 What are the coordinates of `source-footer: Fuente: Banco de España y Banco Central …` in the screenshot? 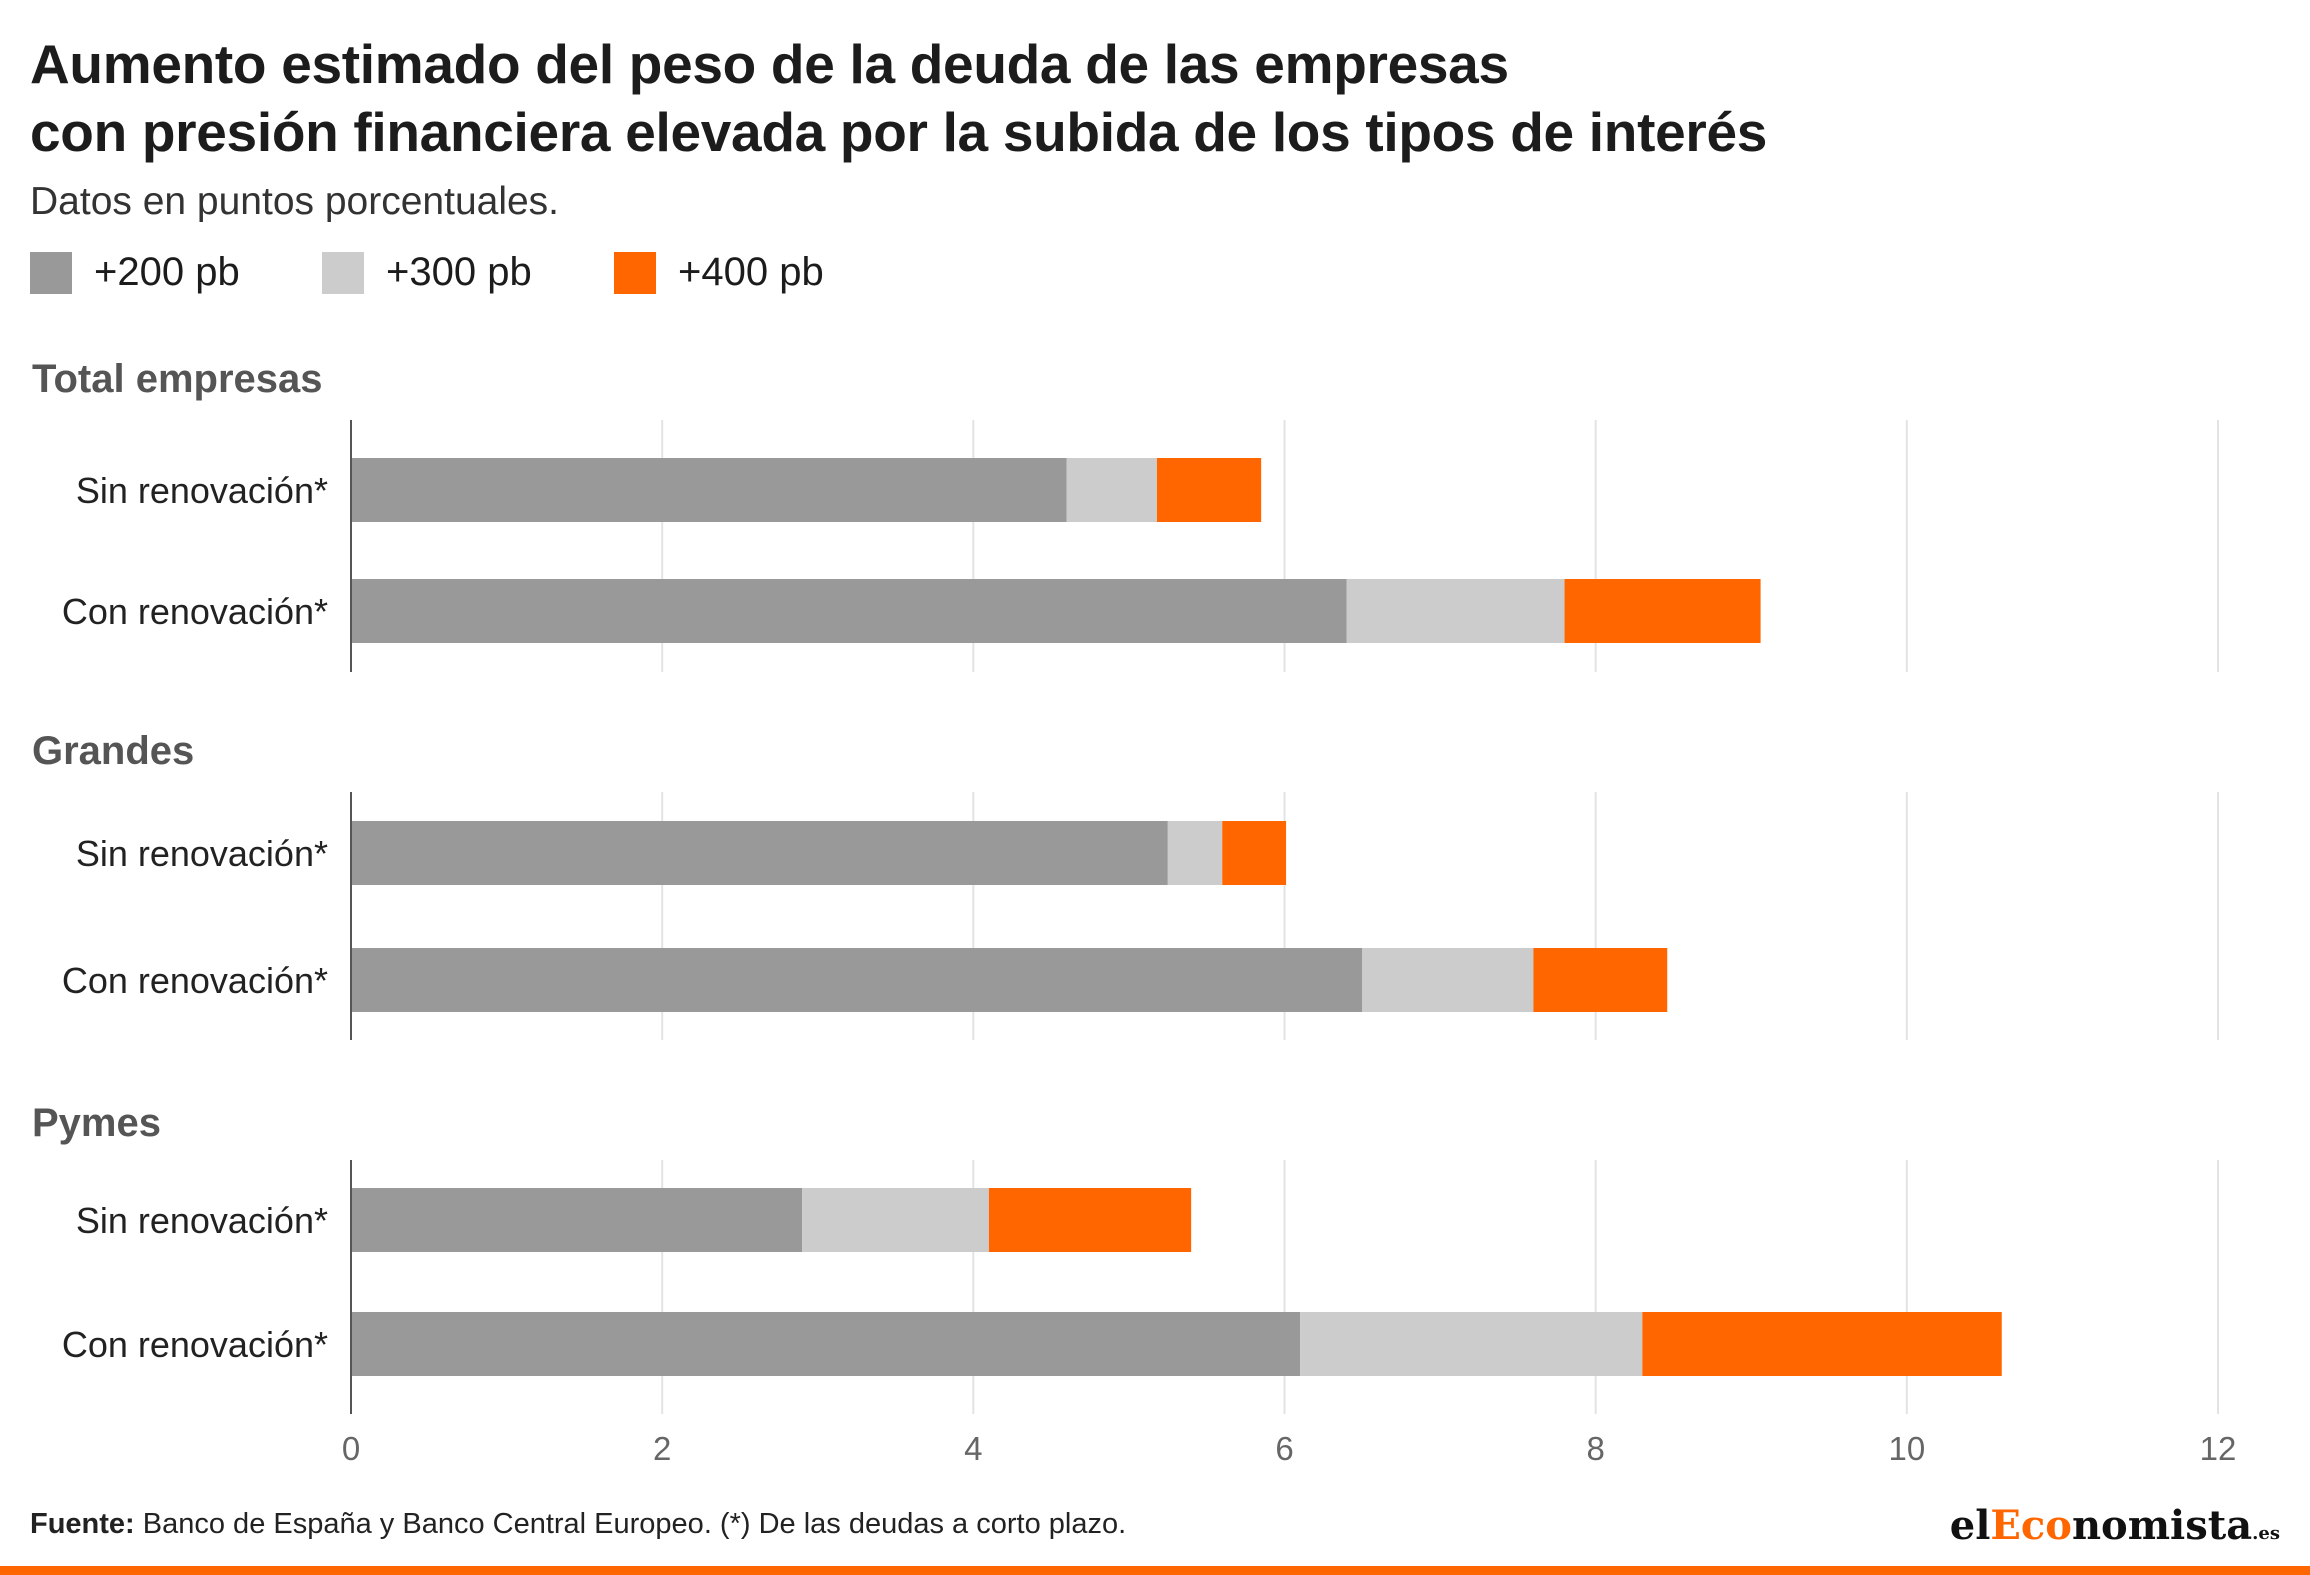 It's located at (578, 1524).